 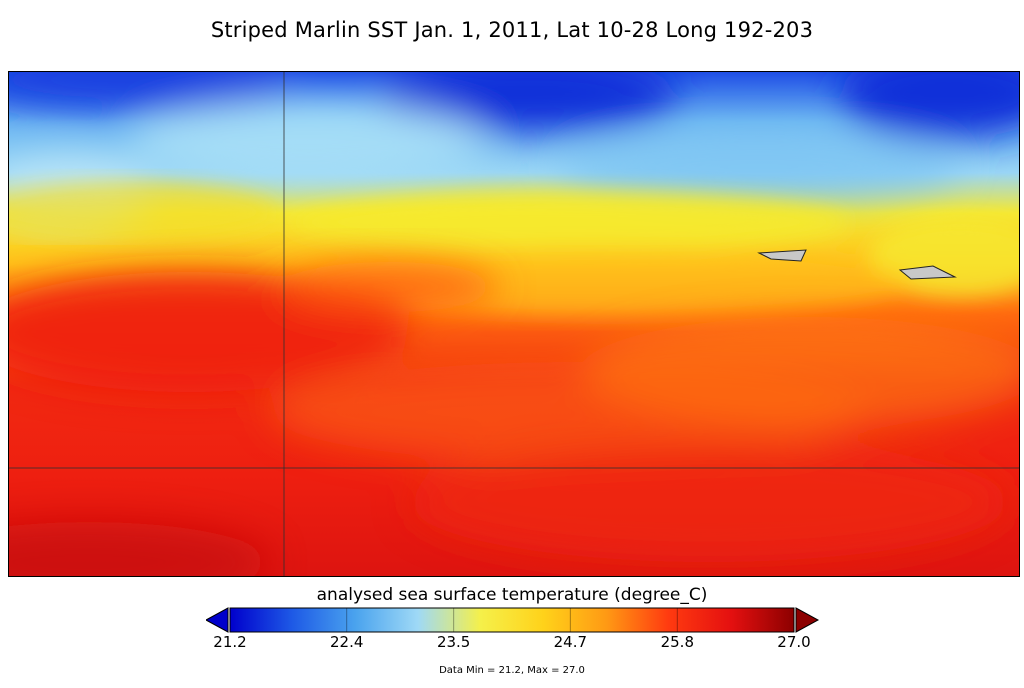 I want to click on colorbar-gradient, so click(x=512, y=620).